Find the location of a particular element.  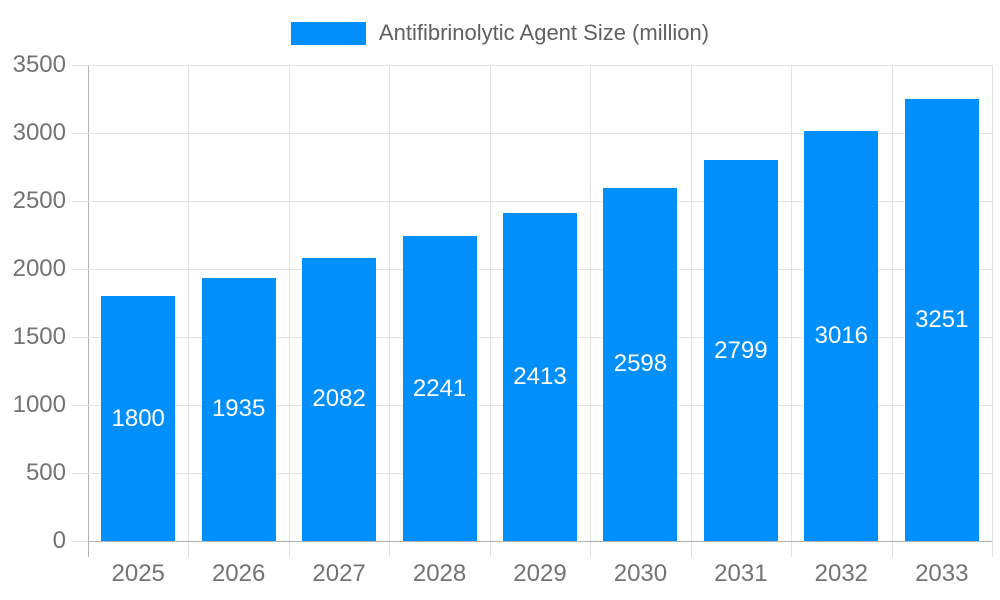

bar-2033: 3251 is located at coordinates (941, 319).